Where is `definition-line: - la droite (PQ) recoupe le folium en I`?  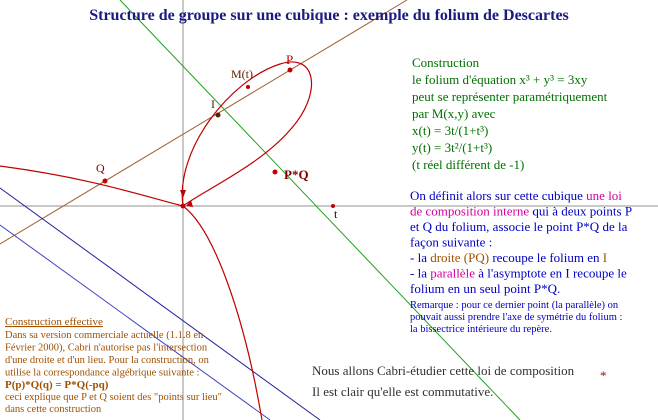
definition-line: - la droite (PQ) recoupe le folium en I is located at coordinates (508, 257).